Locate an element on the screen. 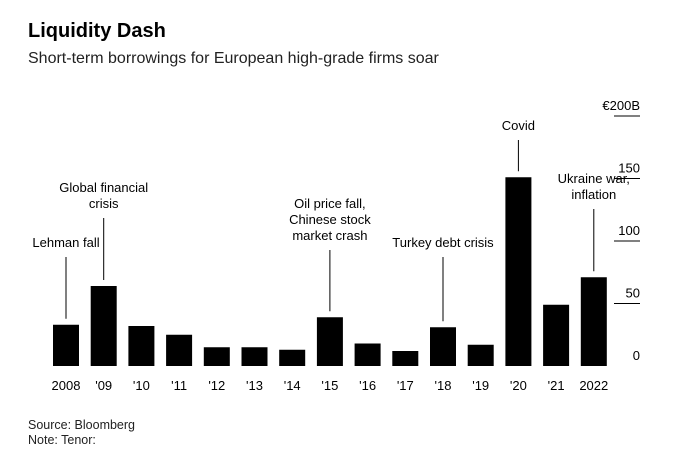 The width and height of the screenshot is (680, 460). annotation-label: Lehman fall is located at coordinates (65, 242).